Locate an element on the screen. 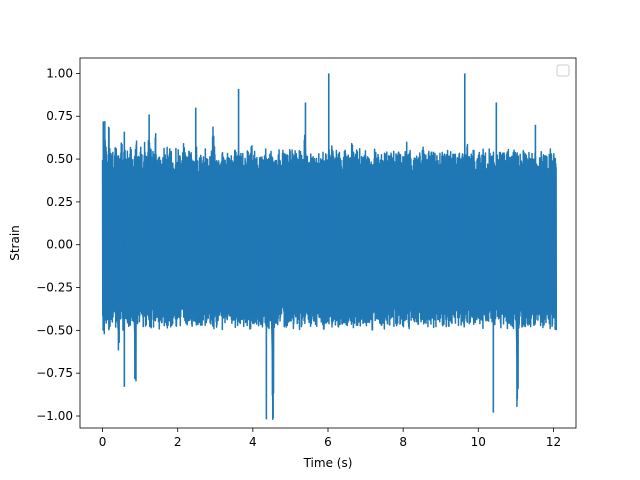 The image size is (640, 480). y-tick-label: 0.25 is located at coordinates (59, 202).